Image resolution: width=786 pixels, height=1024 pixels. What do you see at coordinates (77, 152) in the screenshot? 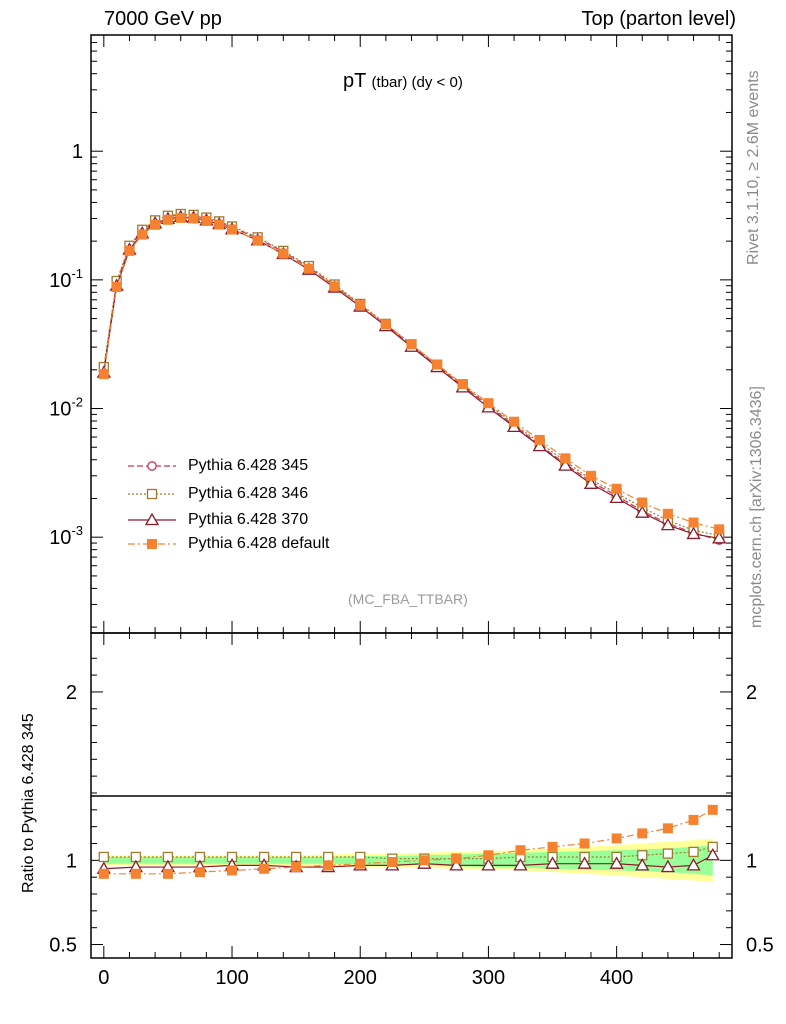
I see `main-ytick-label: 1` at bounding box center [77, 152].